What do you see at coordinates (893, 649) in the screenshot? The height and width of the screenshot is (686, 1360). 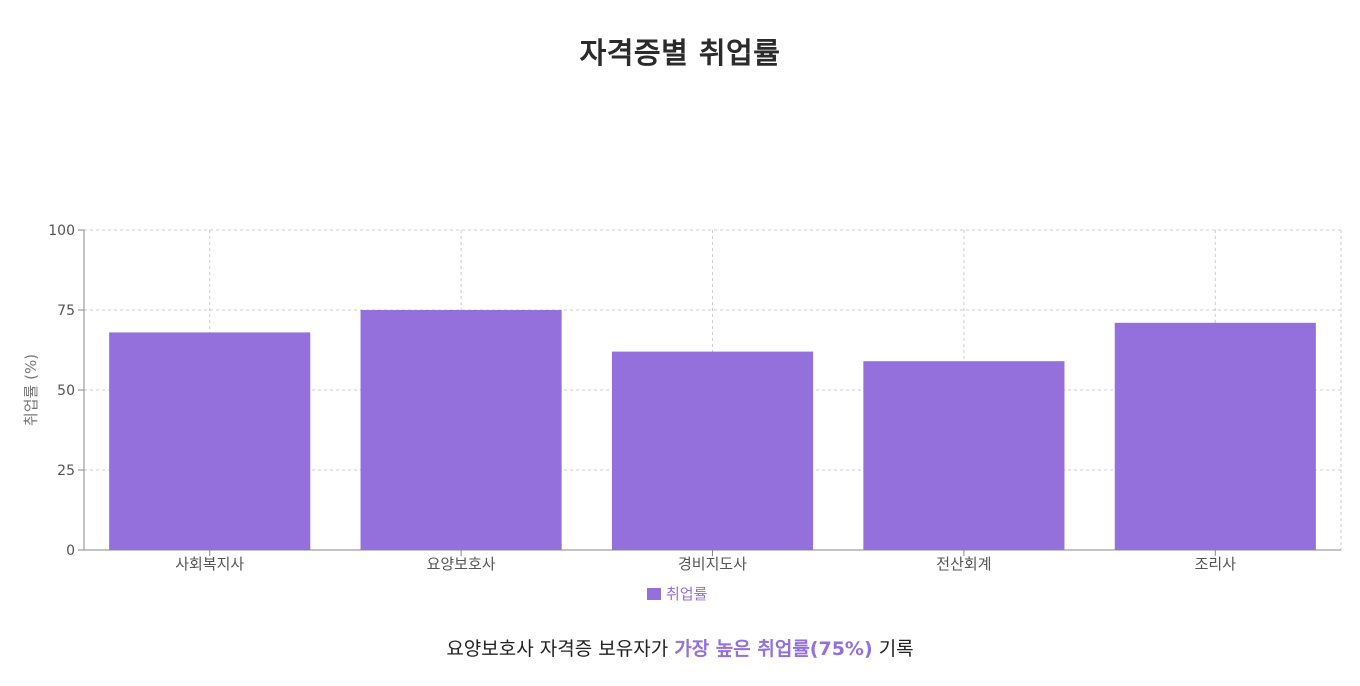 I see `summary-suffix: 기록` at bounding box center [893, 649].